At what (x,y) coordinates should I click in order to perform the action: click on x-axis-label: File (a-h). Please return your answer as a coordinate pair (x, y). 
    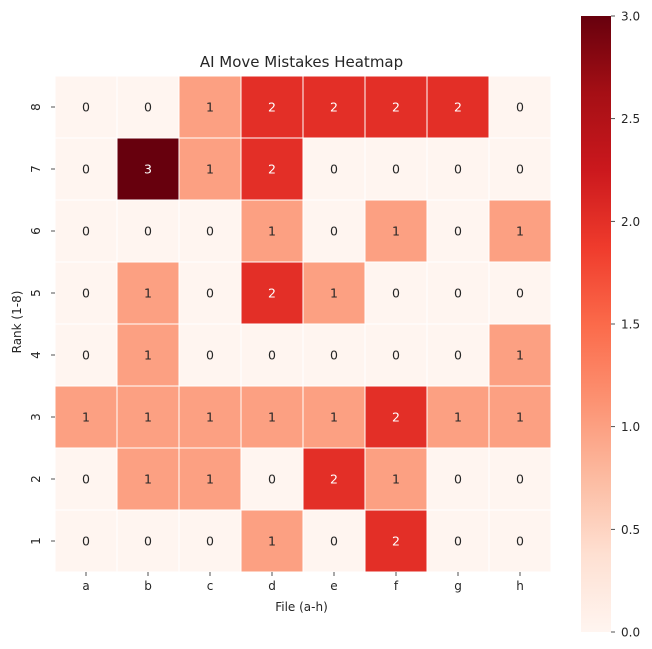
    Looking at the image, I should click on (301, 607).